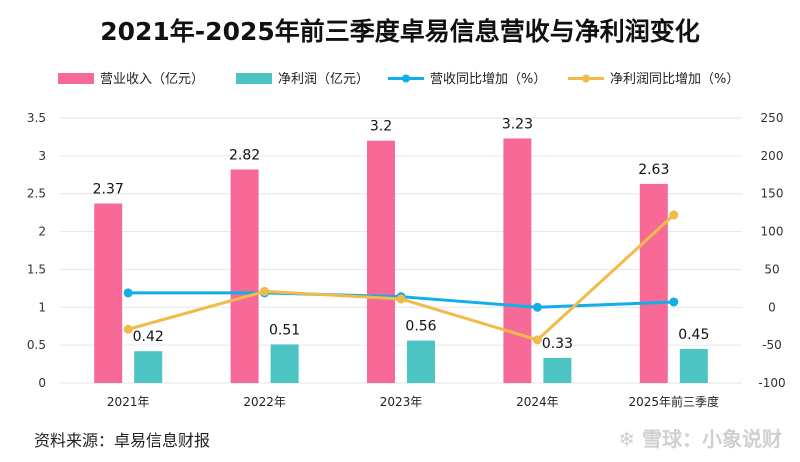 This screenshot has width=800, height=462. I want to click on legend-label: 营收同比增加（%）, so click(488, 79).